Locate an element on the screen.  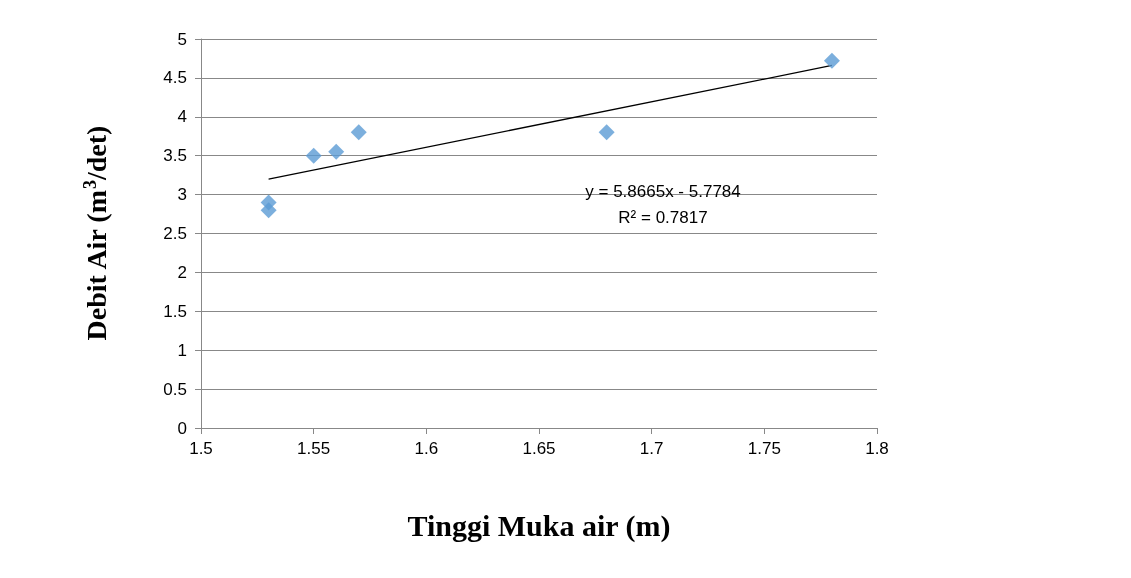
annotation: y = 5.8665x - 5.7784 is located at coordinates (663, 191).